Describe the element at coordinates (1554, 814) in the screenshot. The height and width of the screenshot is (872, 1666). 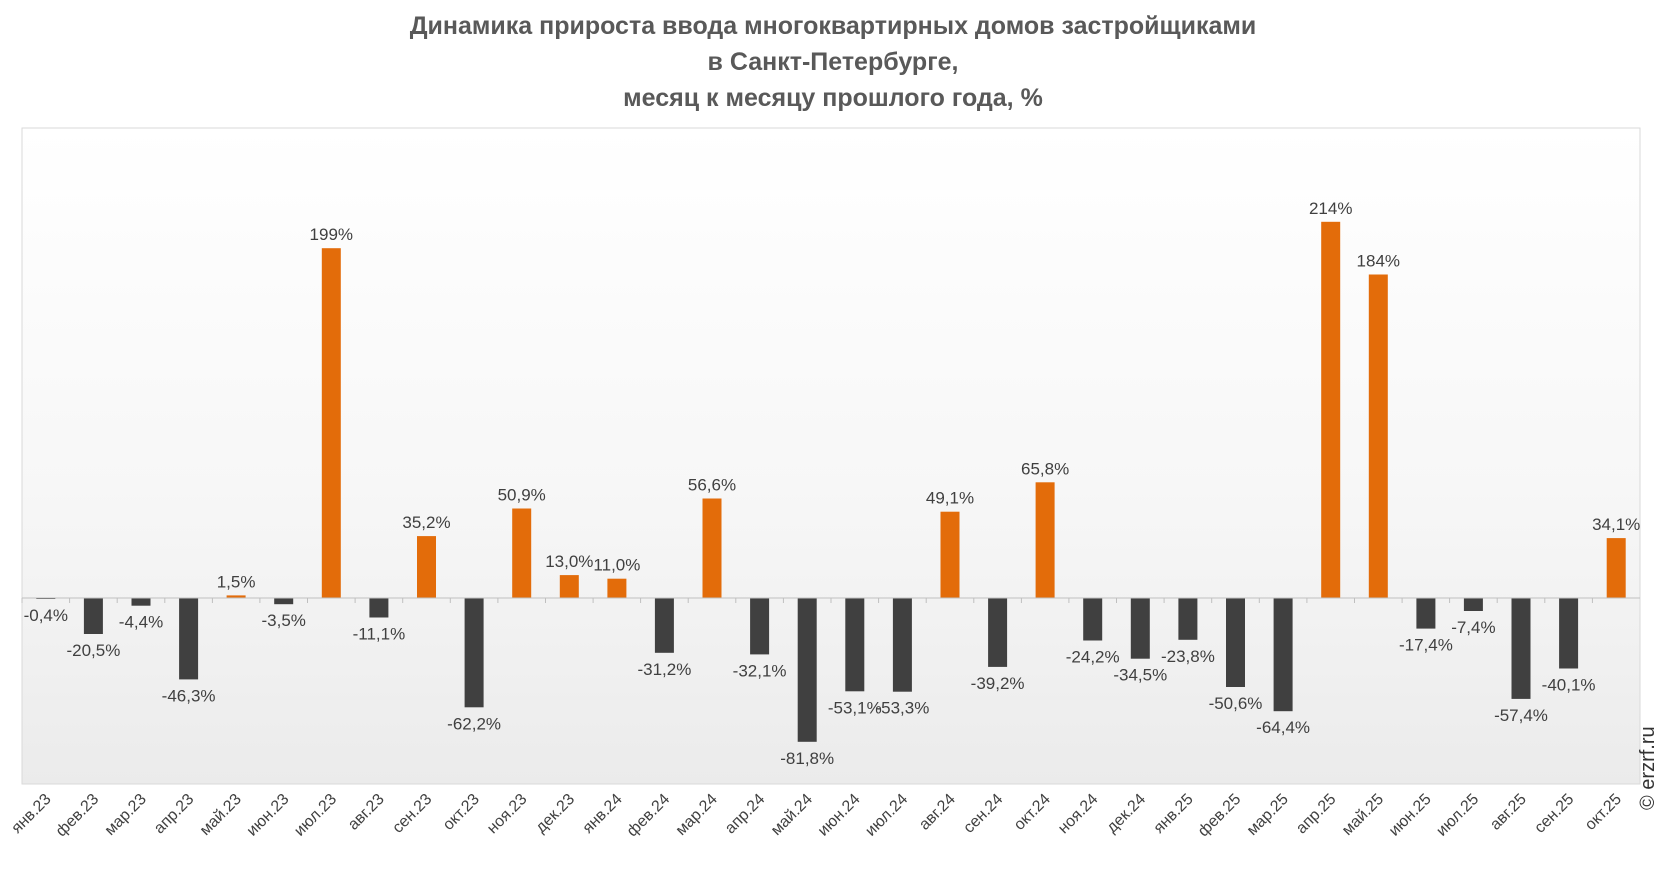
I see `x-label-сен.25: сен.25` at that location.